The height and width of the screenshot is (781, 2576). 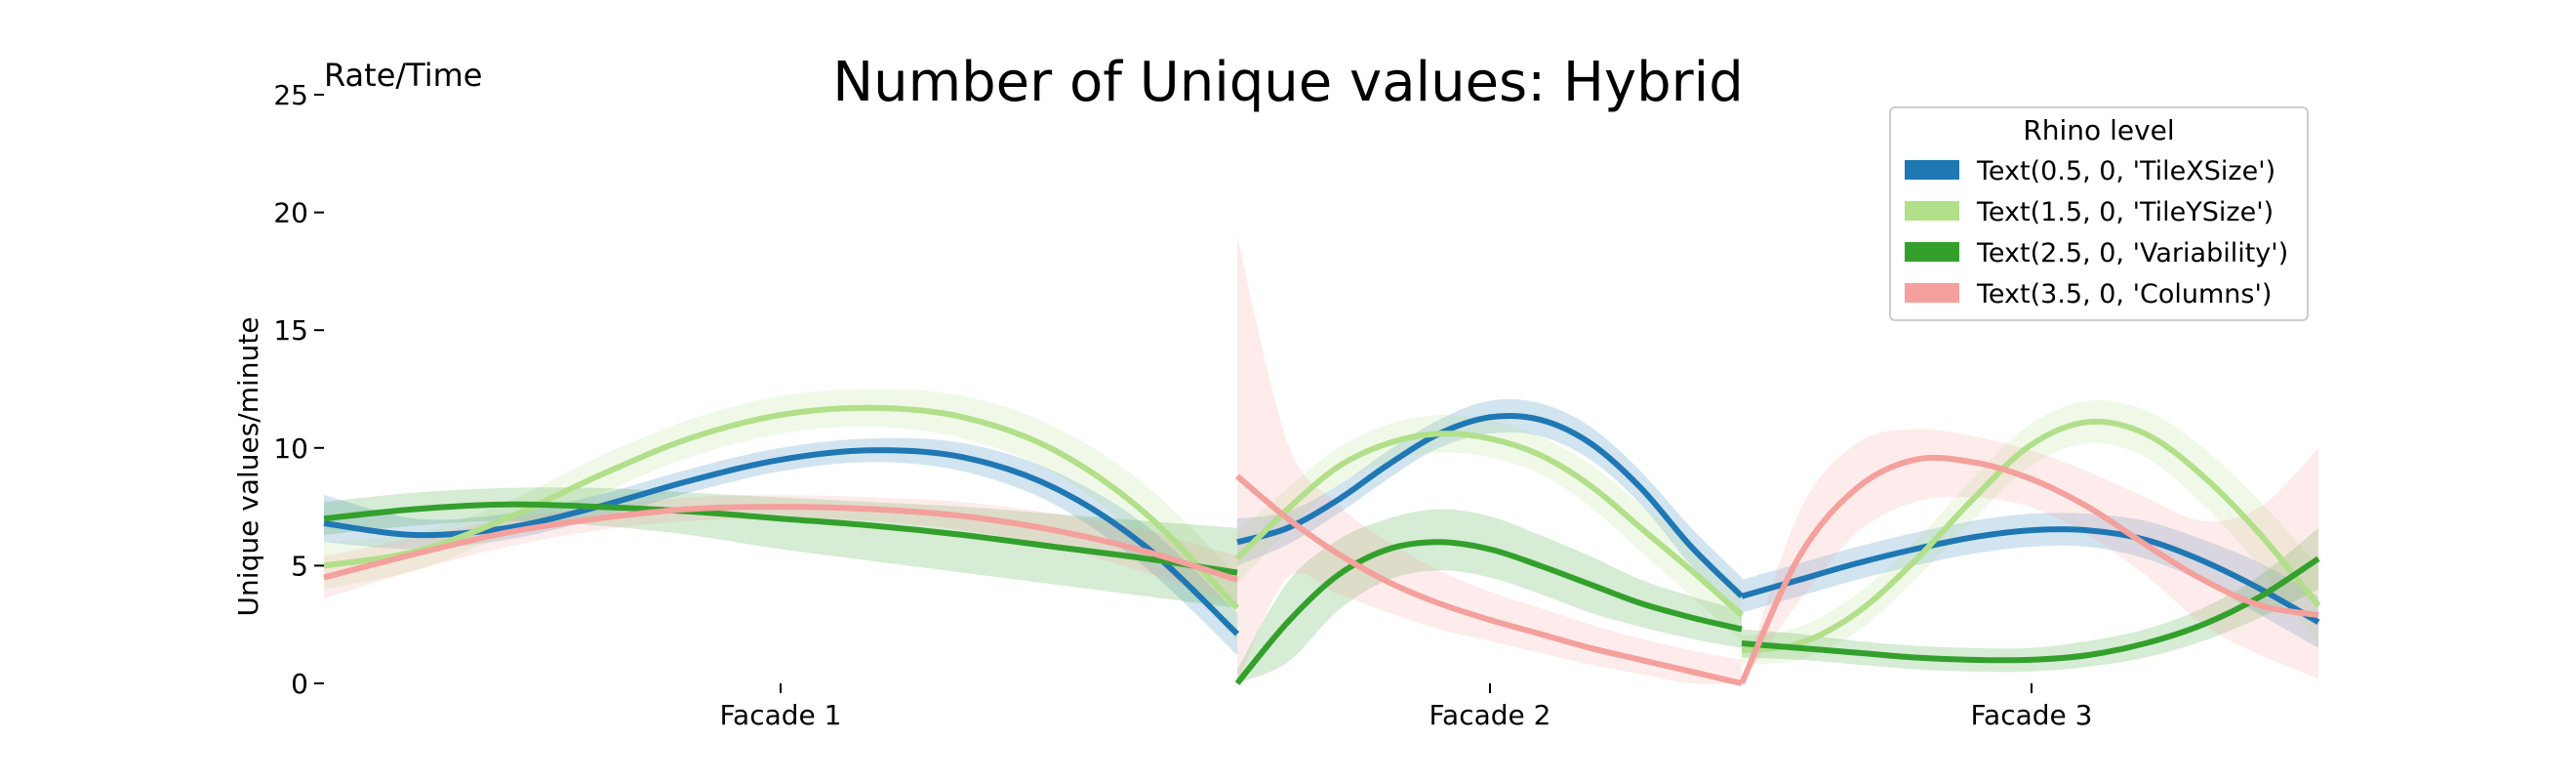 I want to click on y-tick-label: 10, so click(x=290, y=448).